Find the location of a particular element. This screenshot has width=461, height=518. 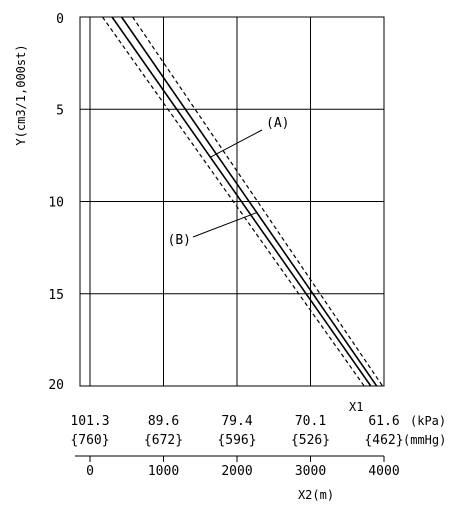

x1-axis-label: X1 is located at coordinates (356, 407).